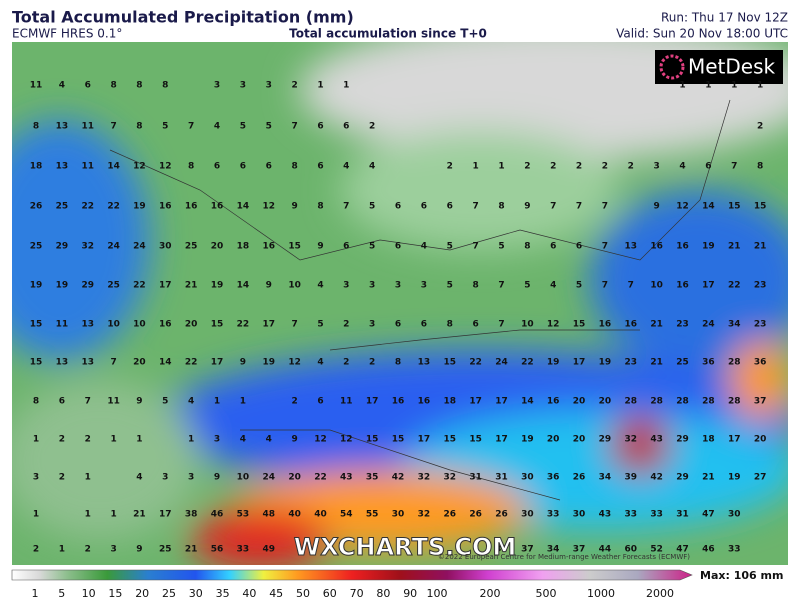 This screenshot has height=613, width=800. Describe the element at coordinates (388, 34) in the screenshot. I see `subtitle: Total accumulation since T+0` at that location.